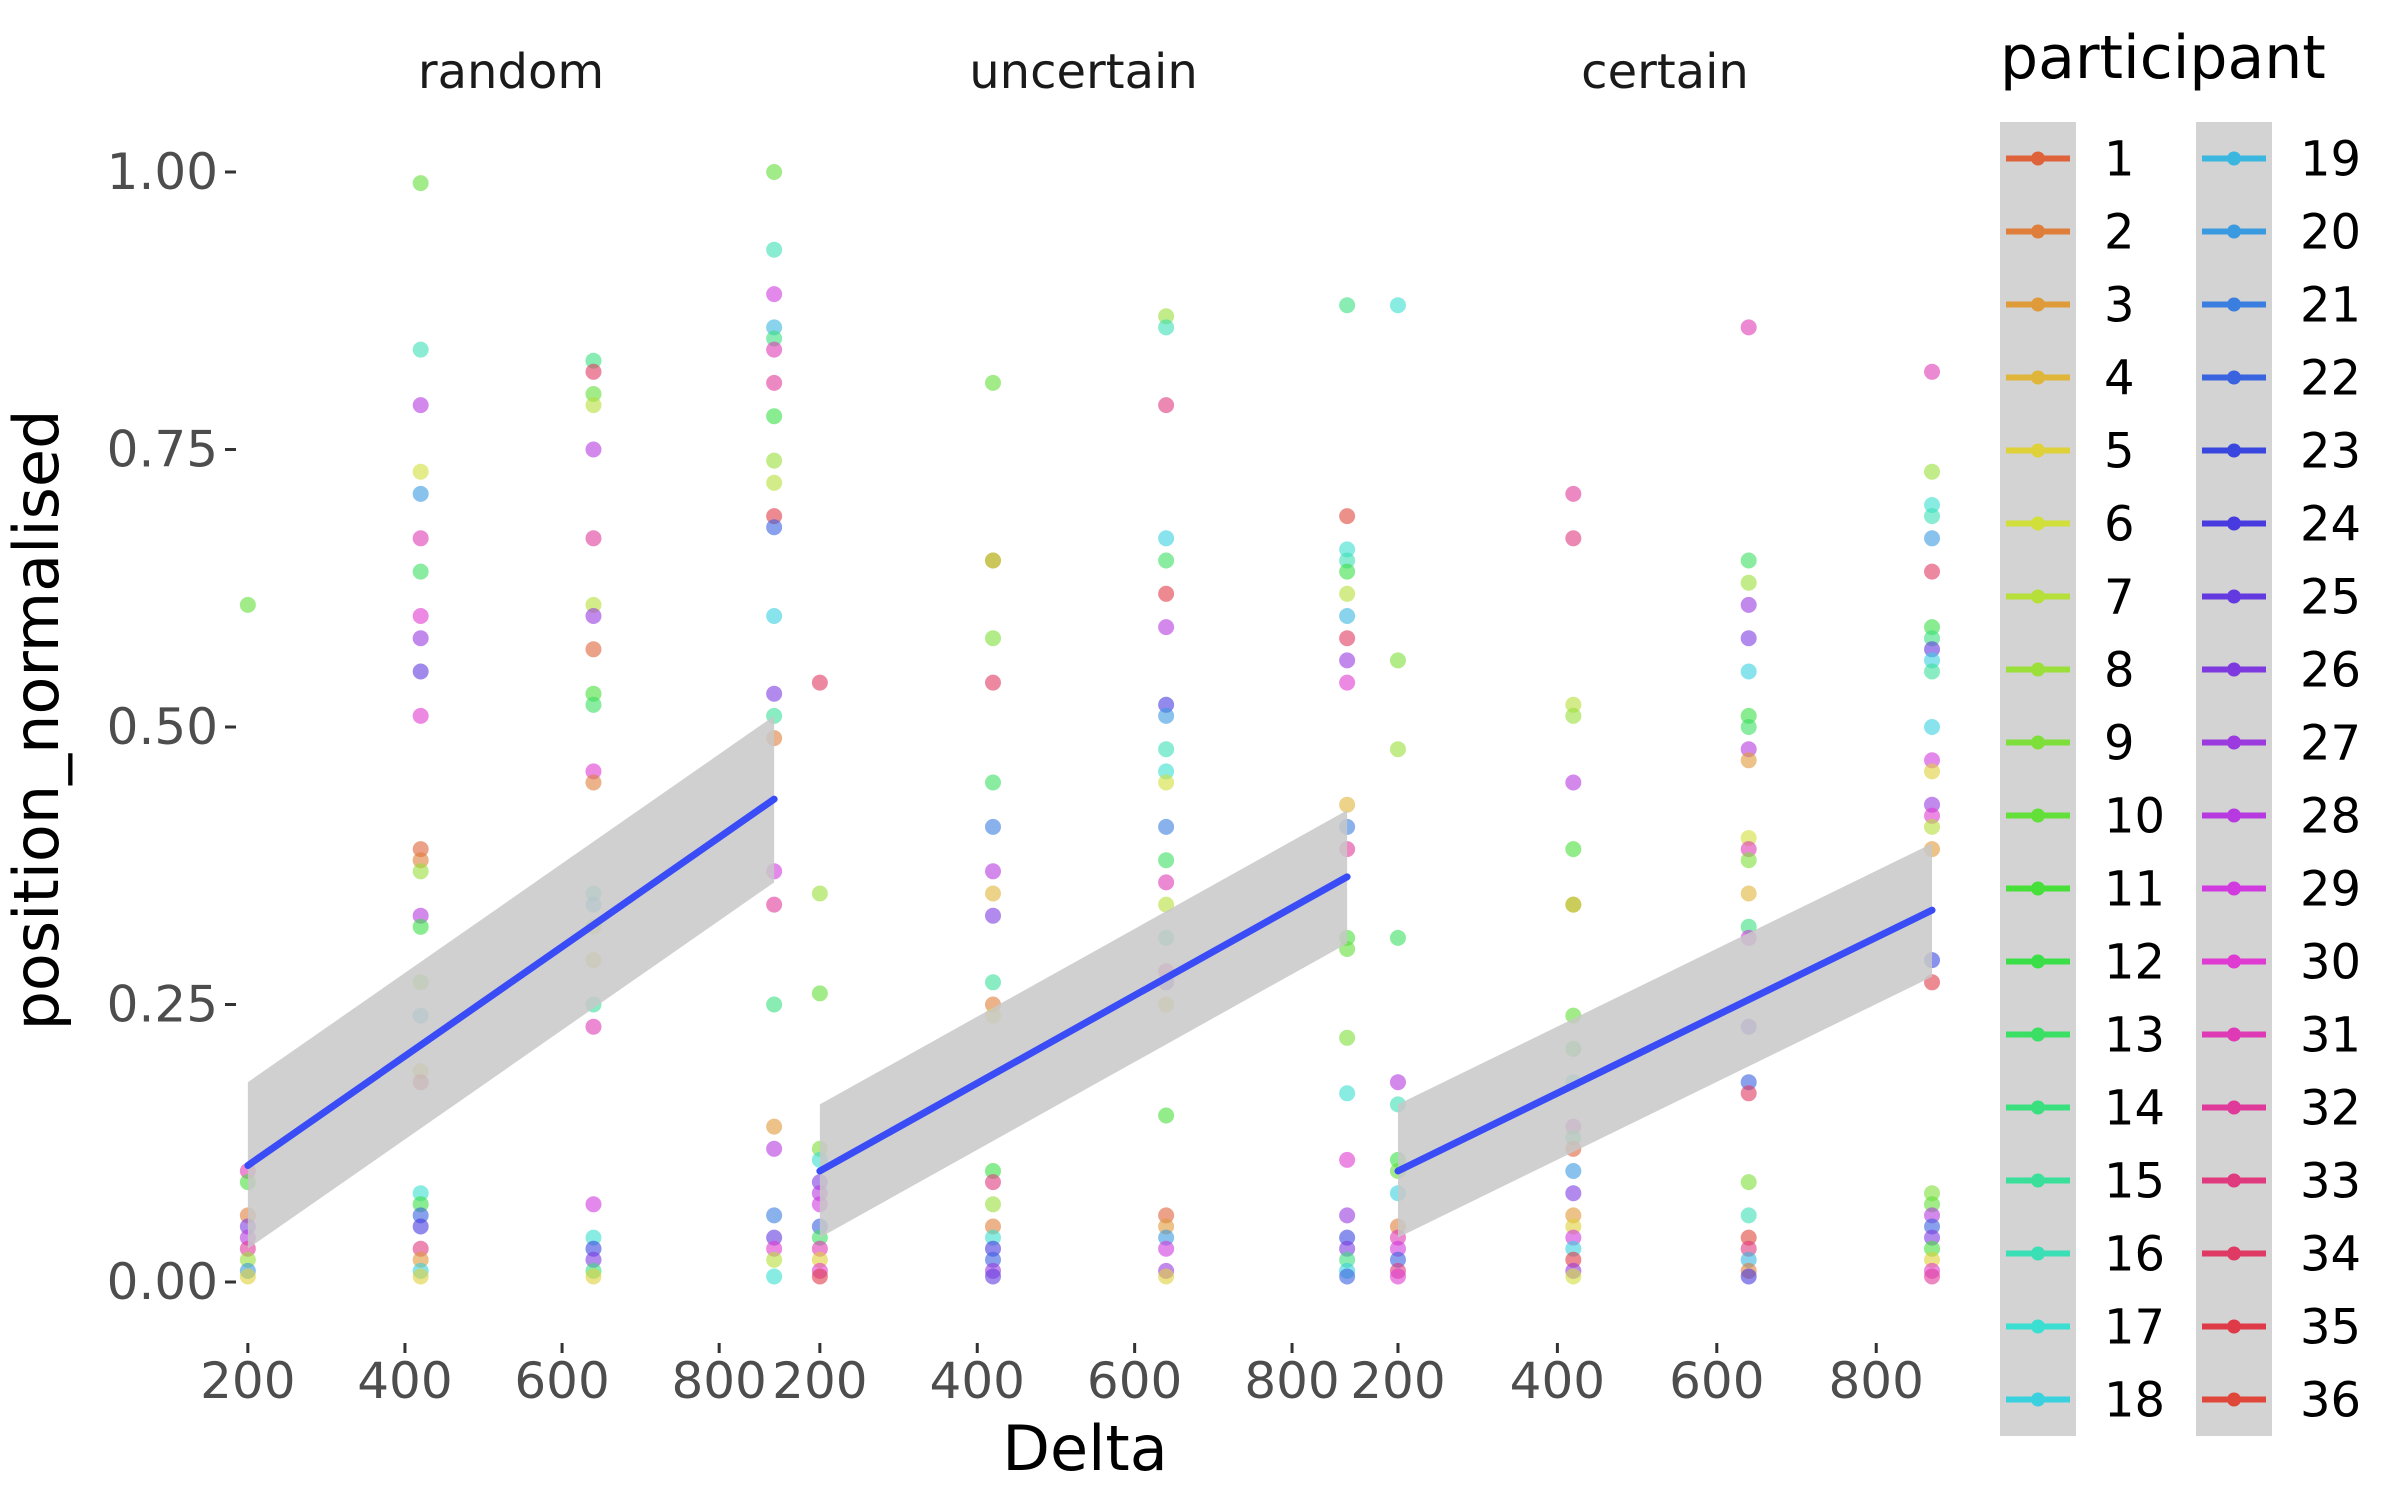  I want to click on x-tick-label: 200, so click(247, 1381).